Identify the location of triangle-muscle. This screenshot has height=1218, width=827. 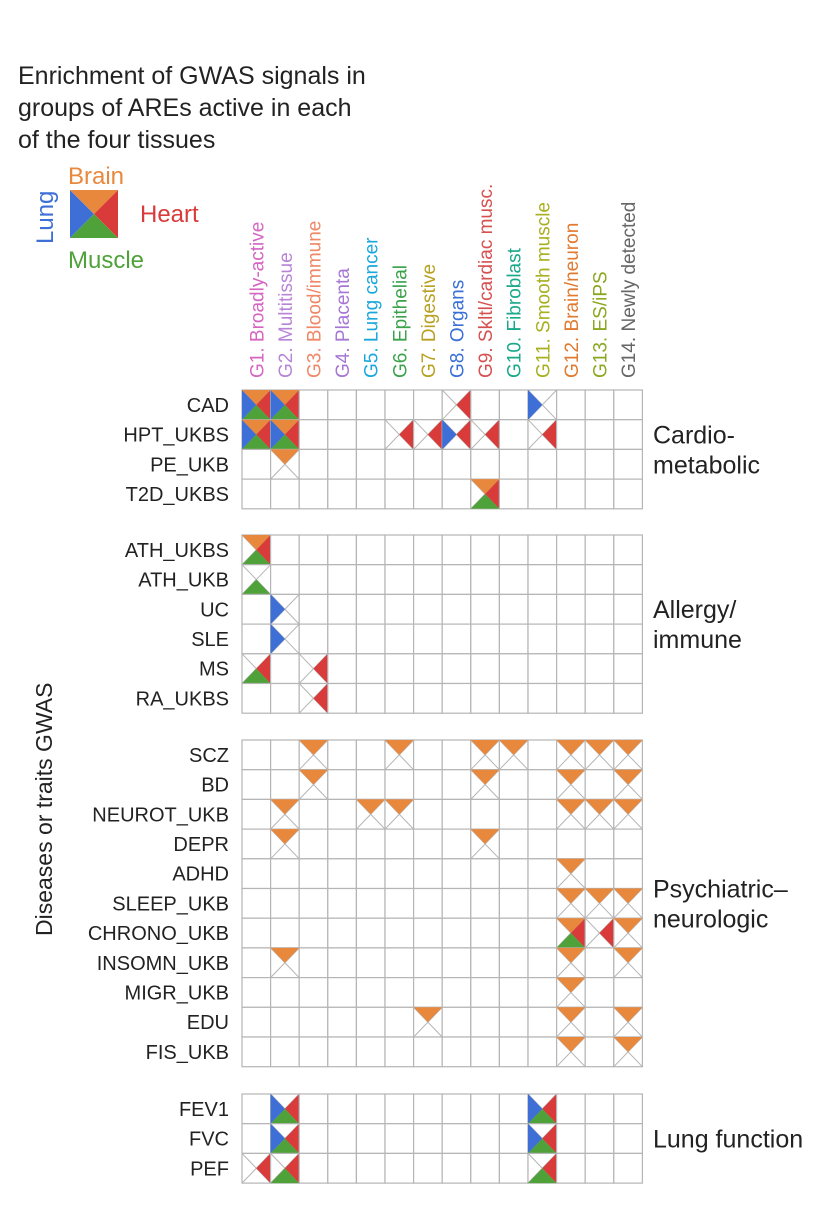
(256, 676).